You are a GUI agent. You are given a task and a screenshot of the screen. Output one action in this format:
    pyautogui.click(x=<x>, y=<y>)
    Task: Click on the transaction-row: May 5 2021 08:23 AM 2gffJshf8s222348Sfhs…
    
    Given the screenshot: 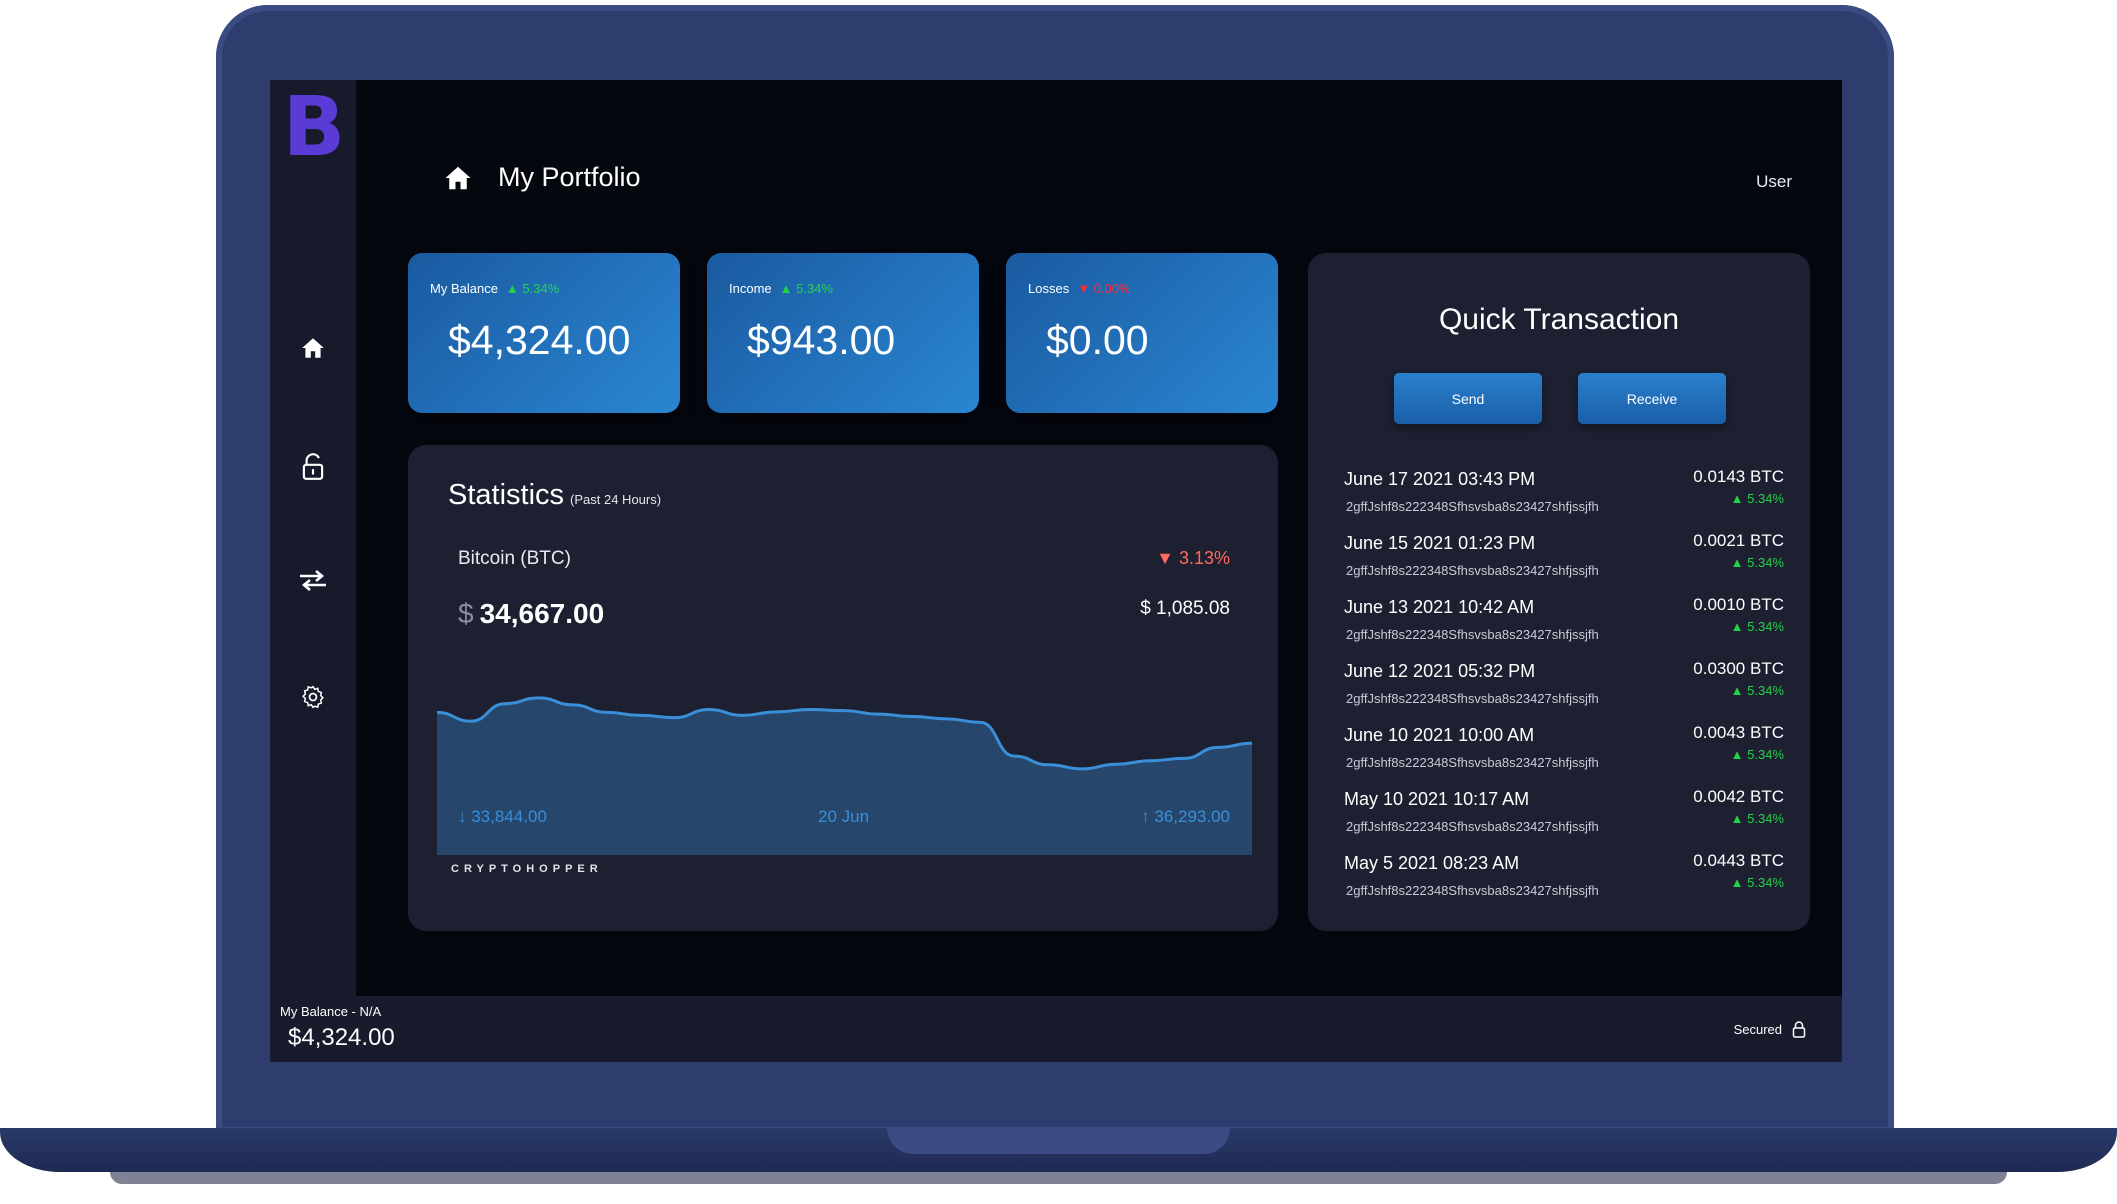 What is the action you would take?
    pyautogui.click(x=1564, y=884)
    